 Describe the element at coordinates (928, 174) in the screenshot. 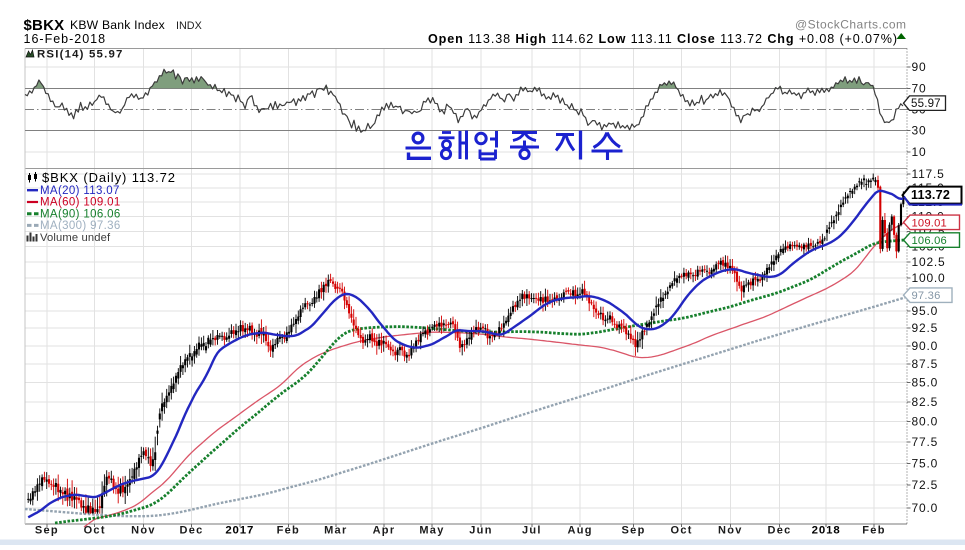

I see `svg-text: 117.5` at that location.